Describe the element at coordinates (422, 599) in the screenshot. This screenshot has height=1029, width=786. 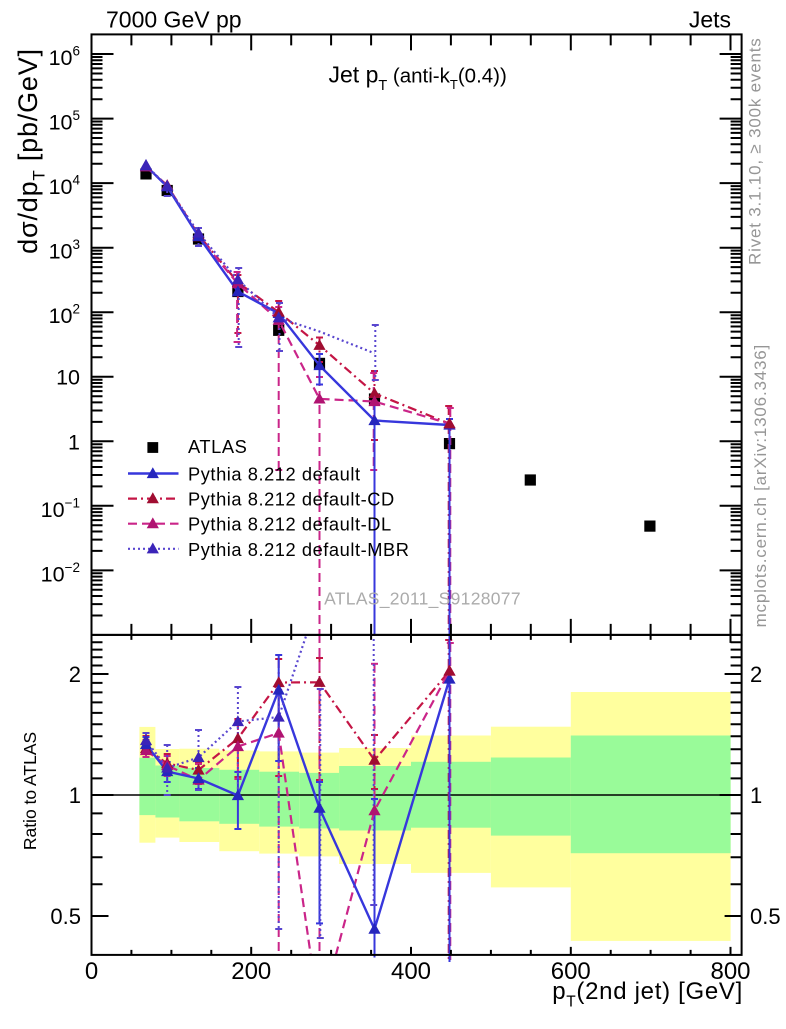
I see `svg-text: ATLAS_2011_S9128077` at that location.